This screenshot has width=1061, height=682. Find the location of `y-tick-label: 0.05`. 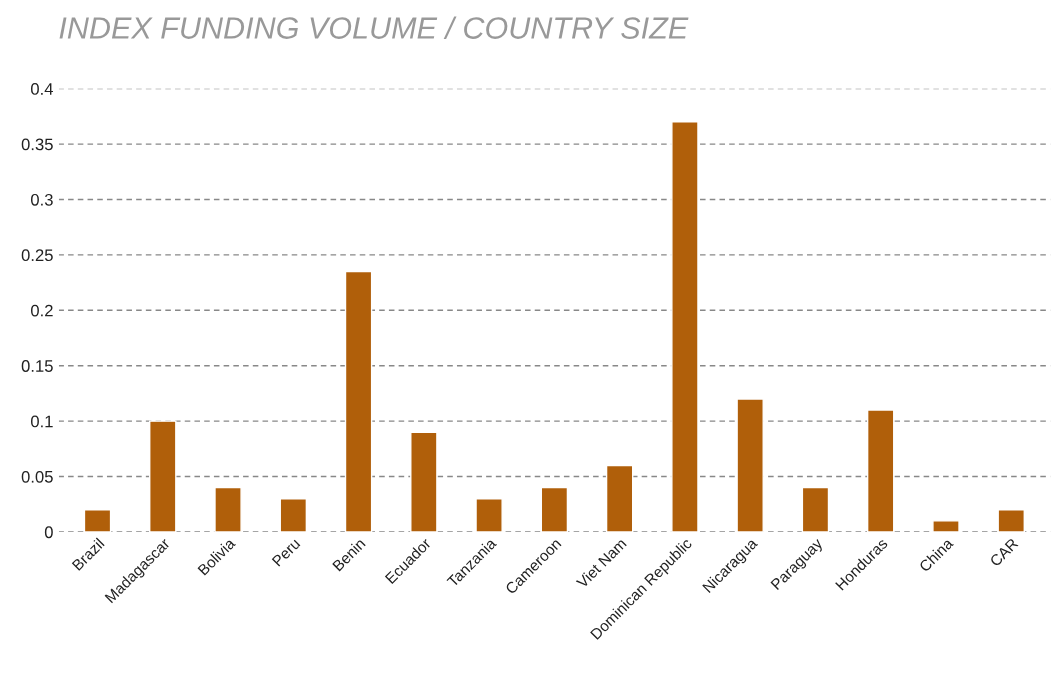

y-tick-label: 0.05 is located at coordinates (37, 476).